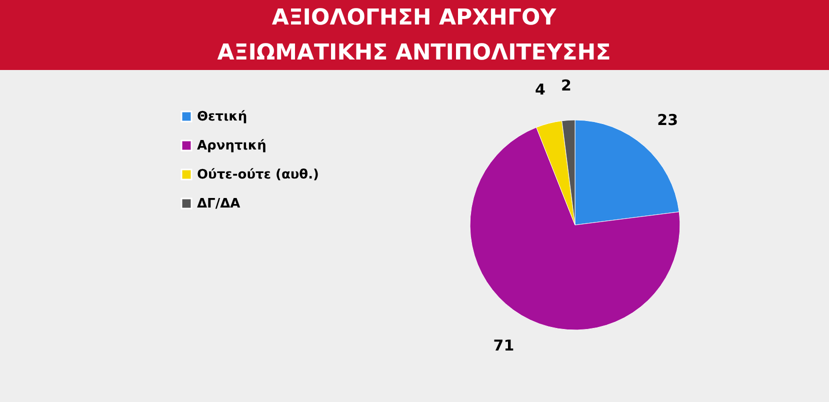  I want to click on chart-title: ΑΞΙΟΛΟΓΗΣΗ ΑΡΧΗΓΟΥ ΑΞΙΩΜΑΤΙΚΗΣ ΑΝΤΙΠΟΛΙΤΕΥΣΗΣ, so click(414, 36).